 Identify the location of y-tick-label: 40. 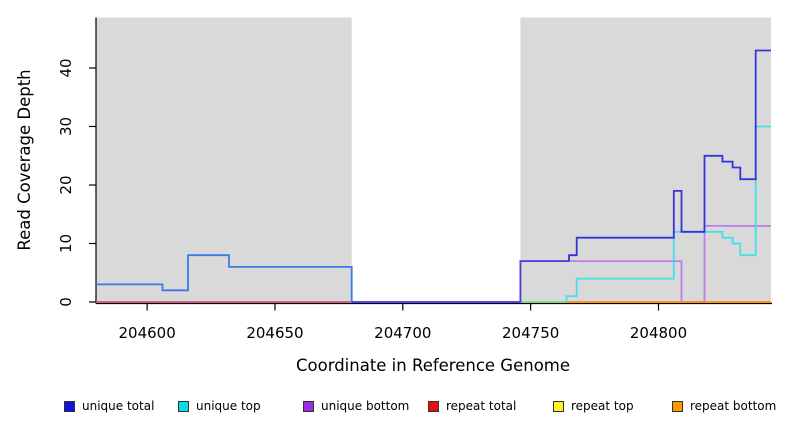
(66, 67).